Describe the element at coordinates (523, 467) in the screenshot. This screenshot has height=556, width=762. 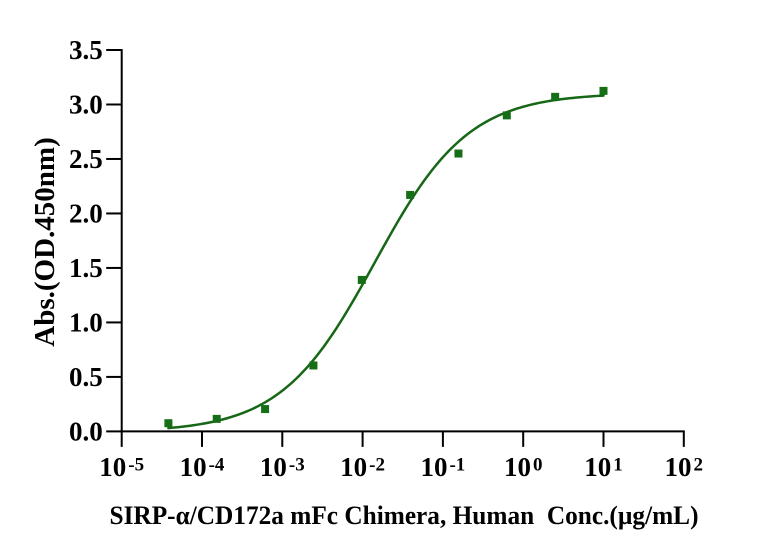
I see `x-tick-label: 10 0` at that location.